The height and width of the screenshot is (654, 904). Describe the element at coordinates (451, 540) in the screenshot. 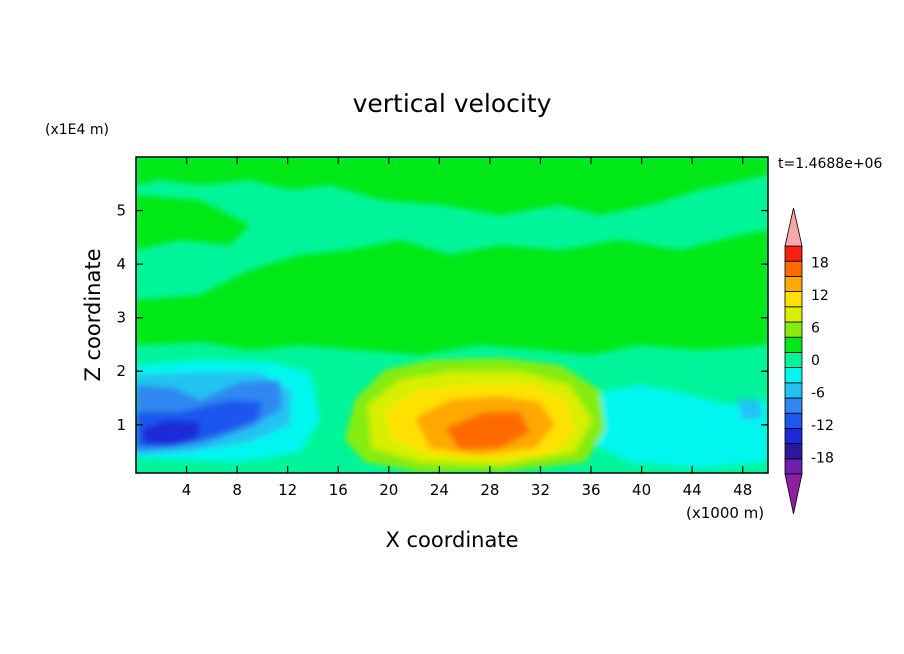

I see `x-axis-label: X coordinate` at that location.